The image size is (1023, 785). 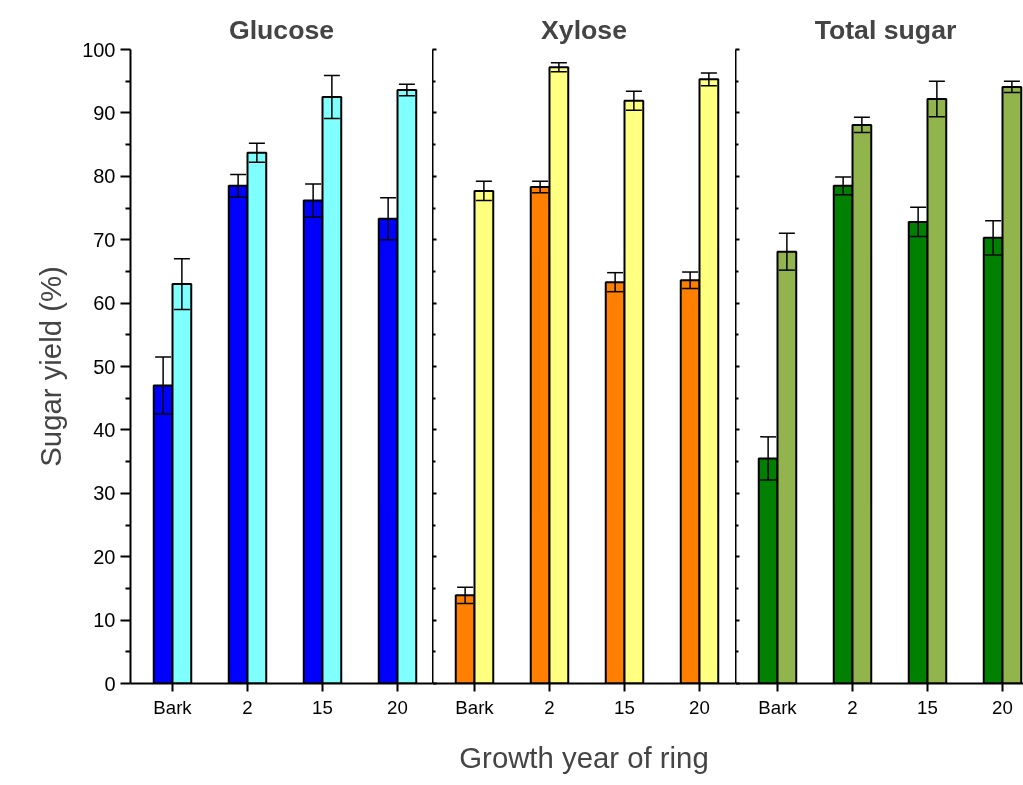 I want to click on chart-title: Glucose, so click(x=281, y=29).